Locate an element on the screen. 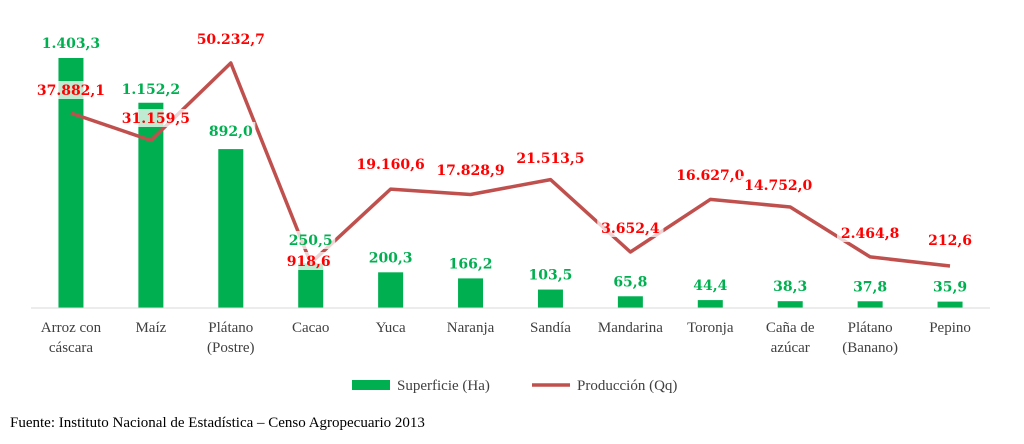 Image resolution: width=1024 pixels, height=444 pixels. line-data-label: 14.752,0 is located at coordinates (778, 186).